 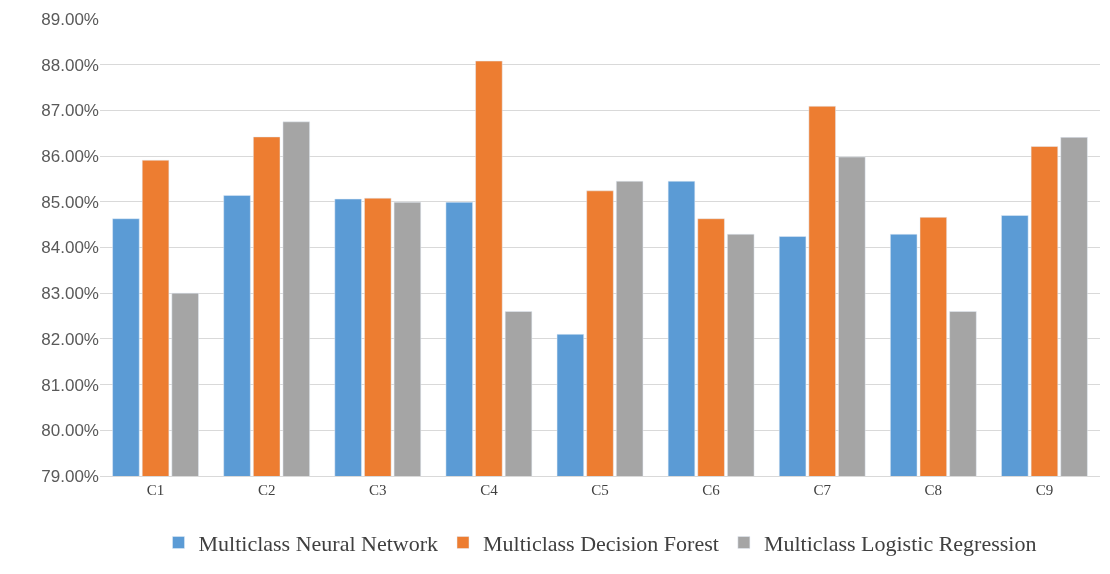 What do you see at coordinates (70, 65) in the screenshot?
I see `y-tick-label: 88.00%` at bounding box center [70, 65].